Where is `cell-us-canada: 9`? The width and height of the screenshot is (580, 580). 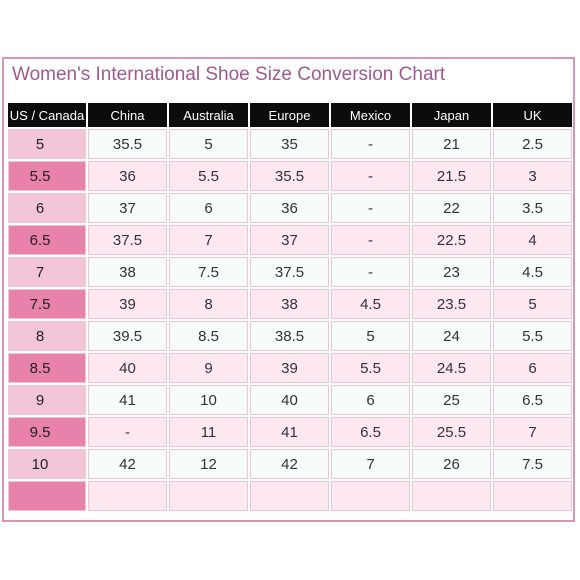
cell-us-canada: 9 is located at coordinates (47, 400).